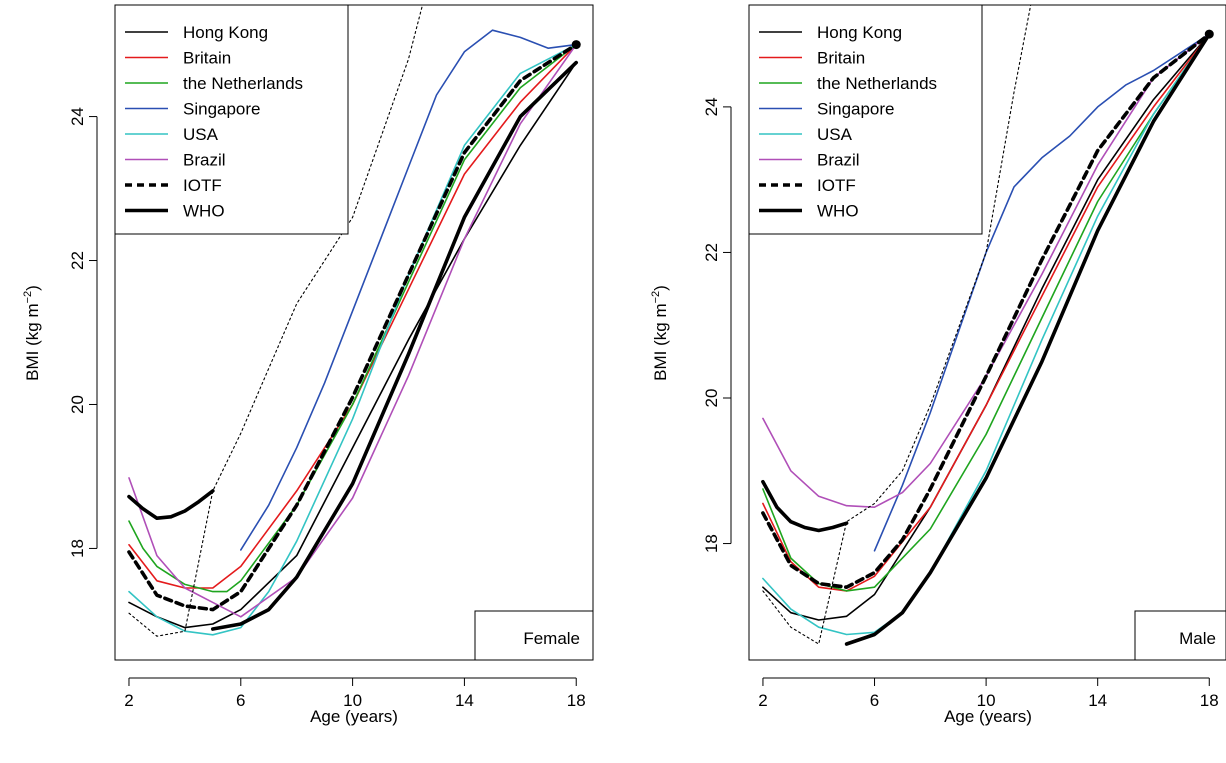  I want to click on panel-label: Male, so click(1197, 638).